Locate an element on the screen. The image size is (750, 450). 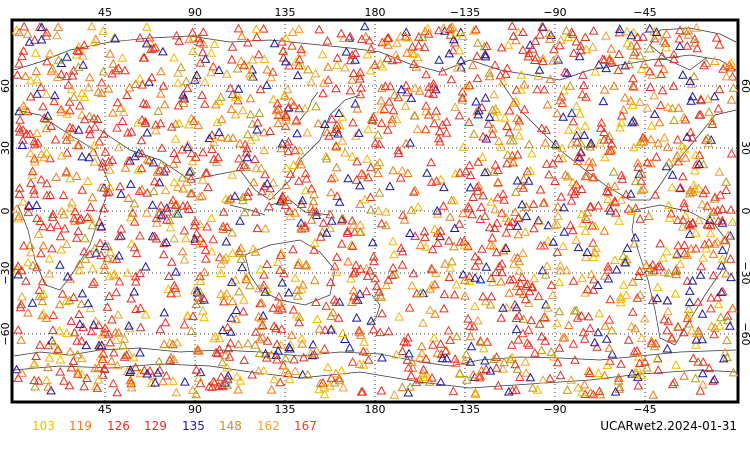
coastline-antarctica-inner is located at coordinates (375, 376).